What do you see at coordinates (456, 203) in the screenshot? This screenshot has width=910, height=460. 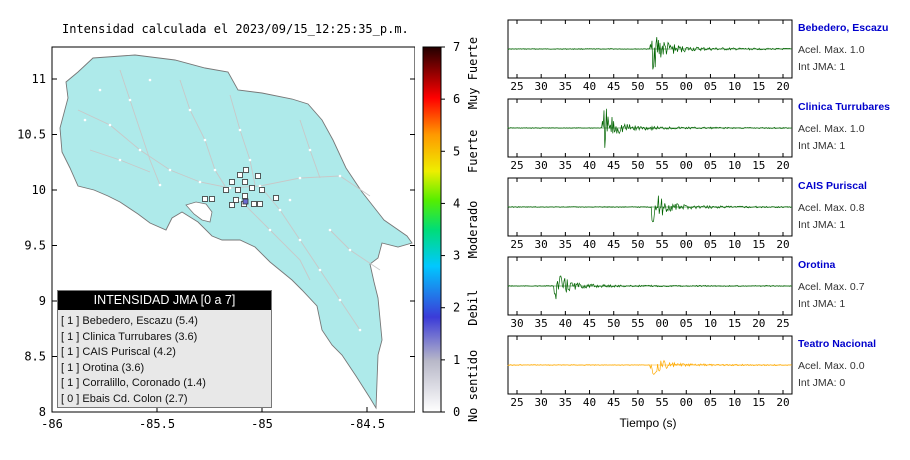 I see `colorbar-tick-label: 4` at bounding box center [456, 203].